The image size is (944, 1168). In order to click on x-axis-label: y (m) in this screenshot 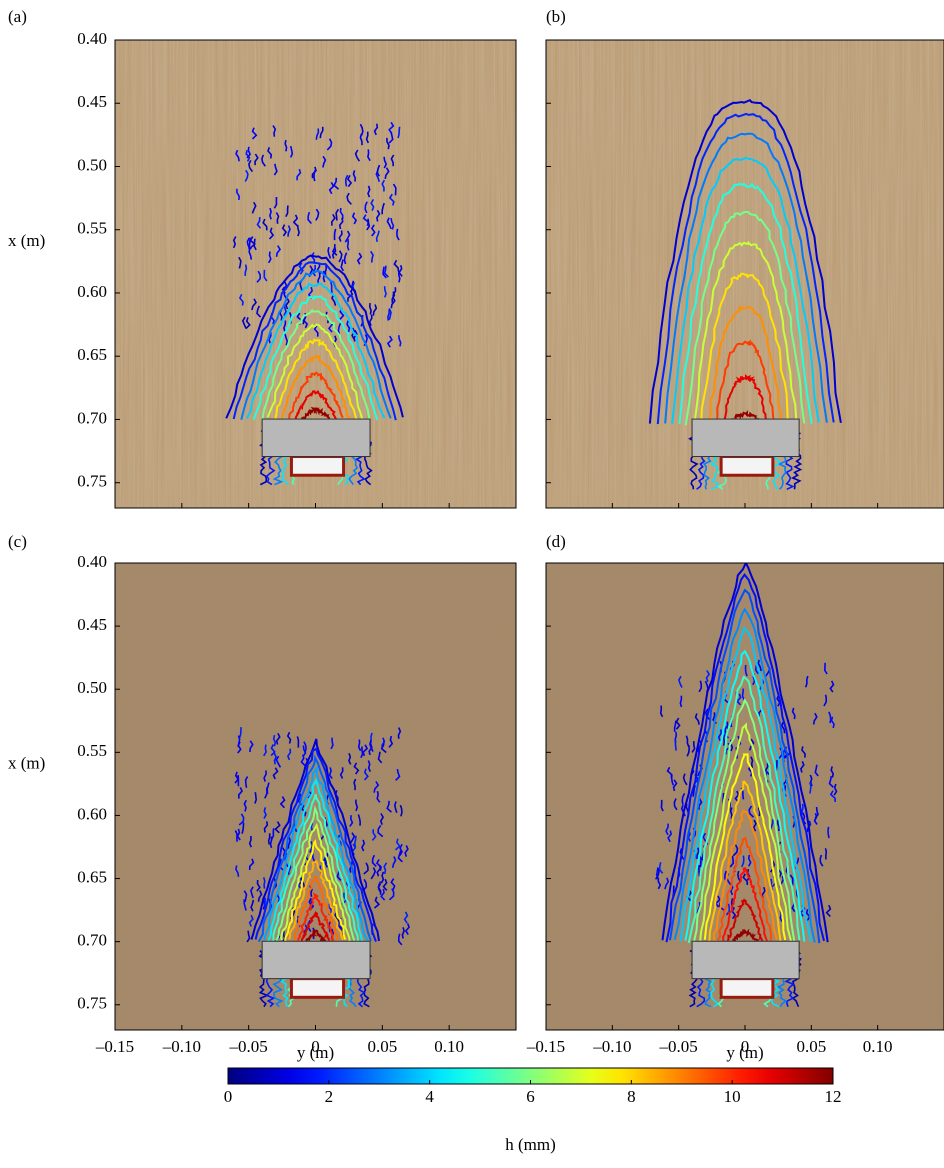, I will do `click(744, 1052)`.